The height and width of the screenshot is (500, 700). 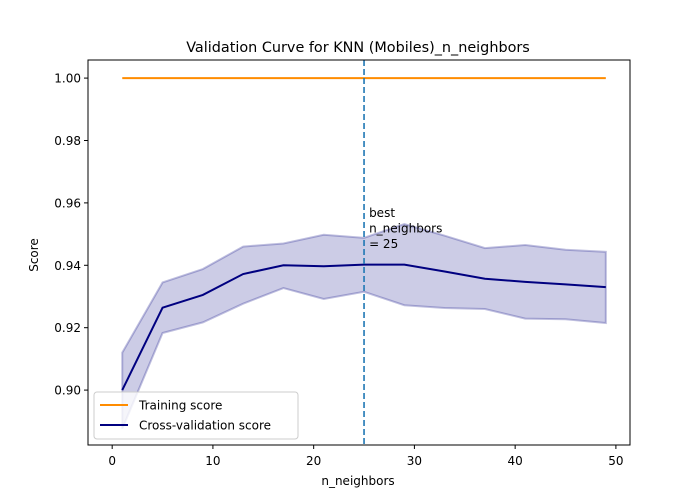 What do you see at coordinates (112, 461) in the screenshot?
I see `x-tick-label: 0` at bounding box center [112, 461].